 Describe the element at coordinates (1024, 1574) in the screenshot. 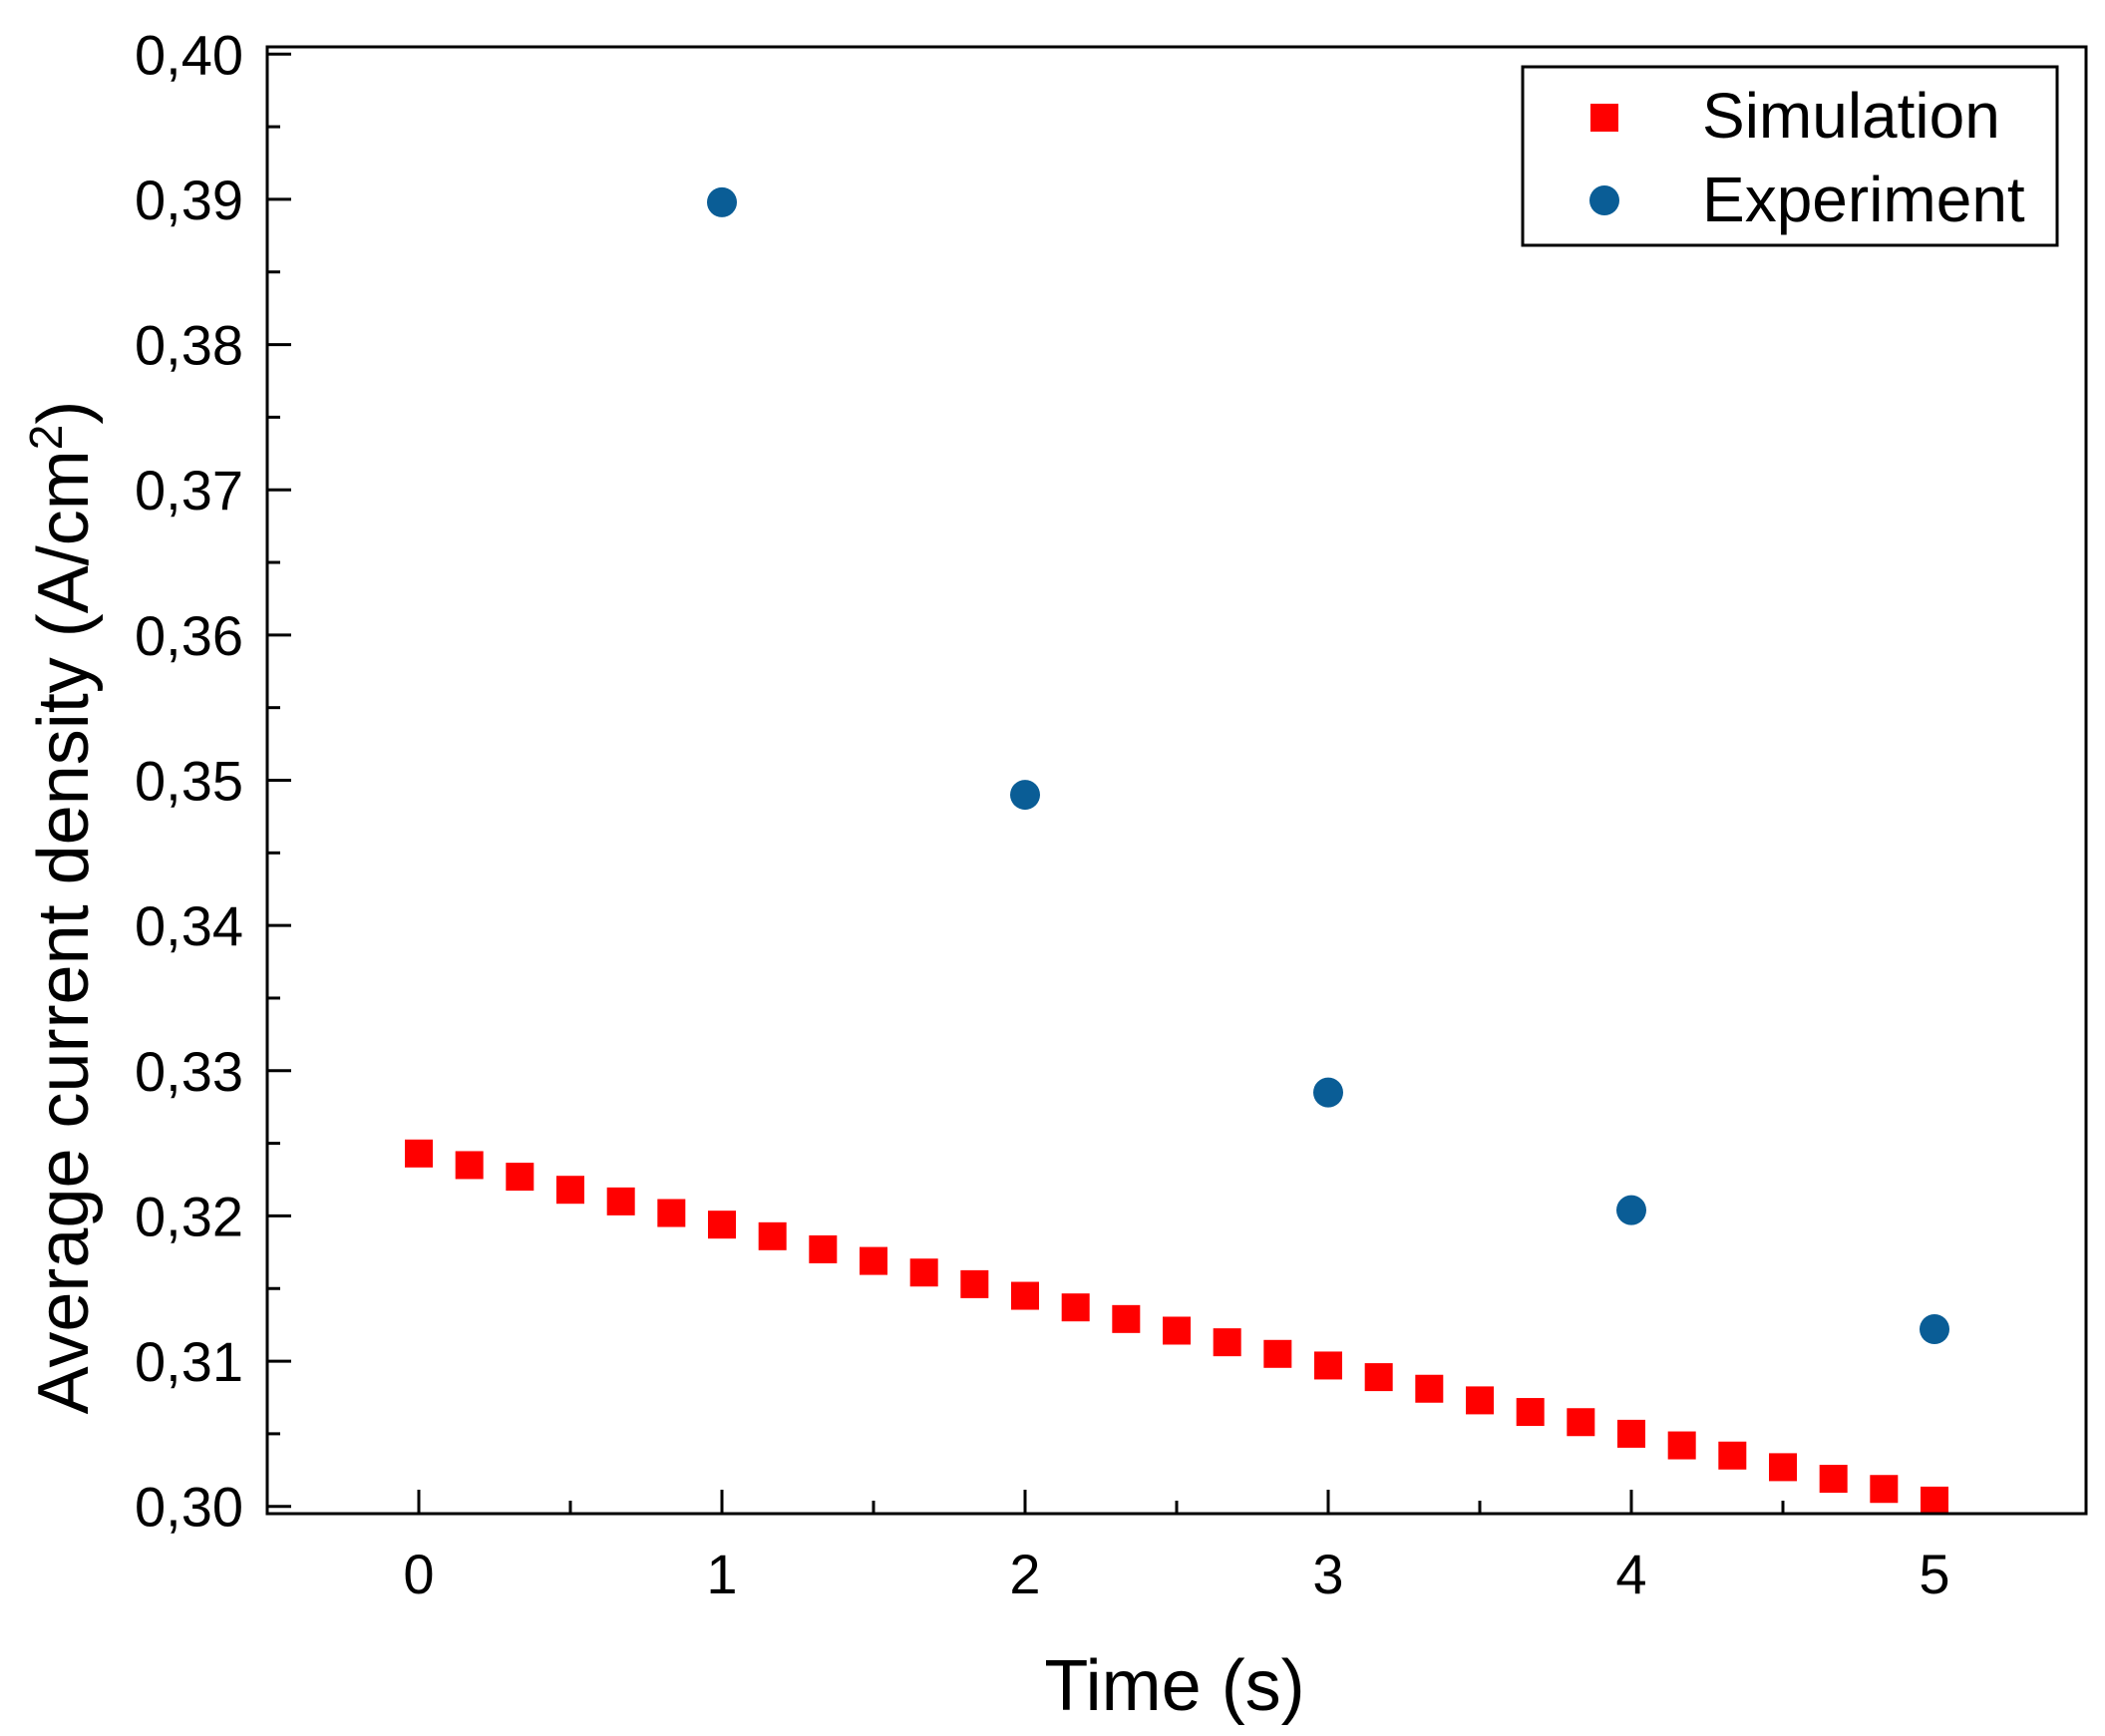

I see `x-tick-label: 2` at that location.